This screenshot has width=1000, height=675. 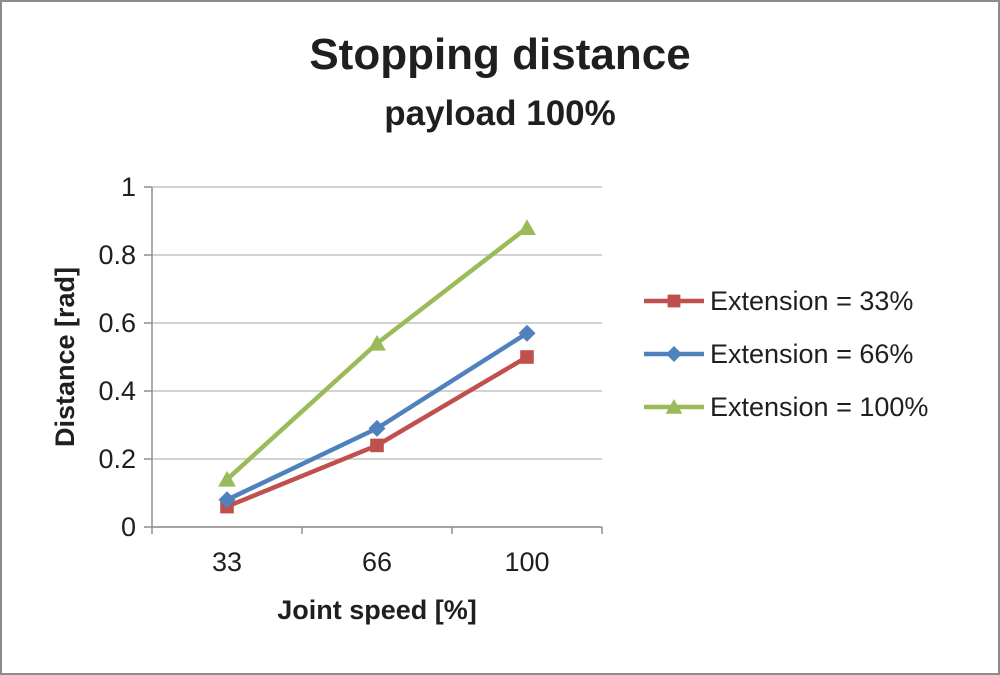 What do you see at coordinates (812, 300) in the screenshot?
I see `legend-label: Extension = 33%` at bounding box center [812, 300].